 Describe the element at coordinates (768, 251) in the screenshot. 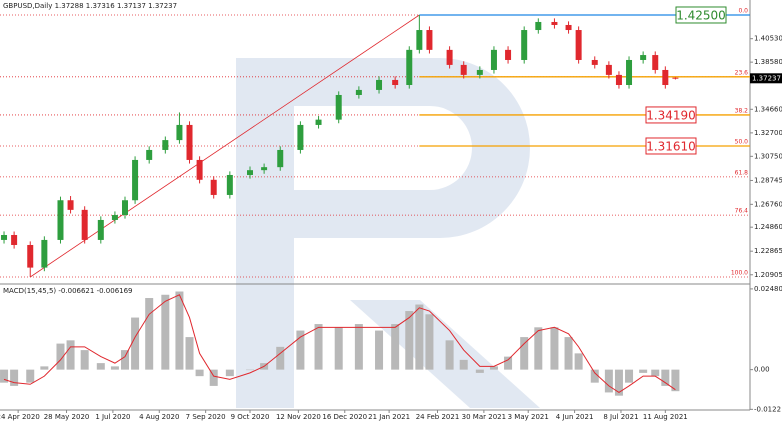

I see `y-tick-label: 1.22865` at that location.